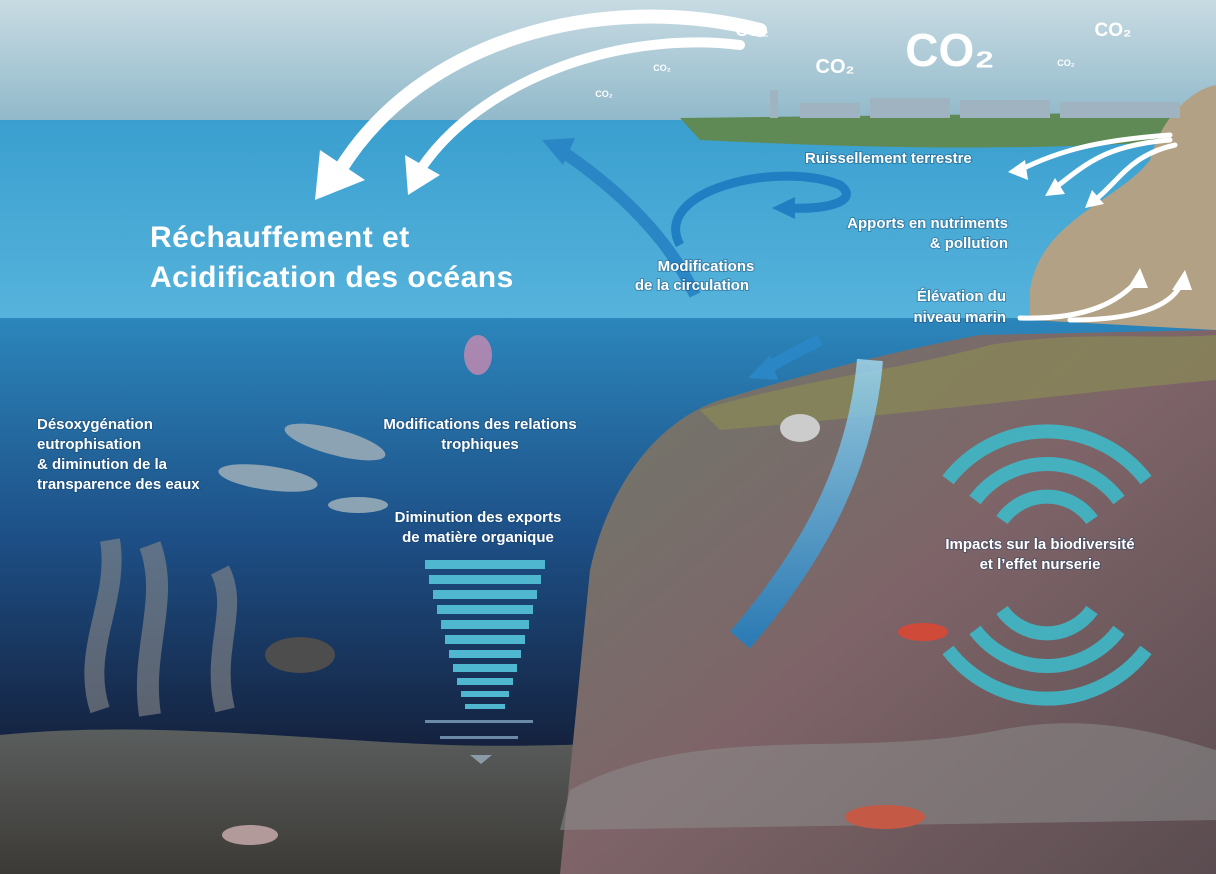 This screenshot has height=874, width=1216. I want to click on anglerfish, so click(300, 655).